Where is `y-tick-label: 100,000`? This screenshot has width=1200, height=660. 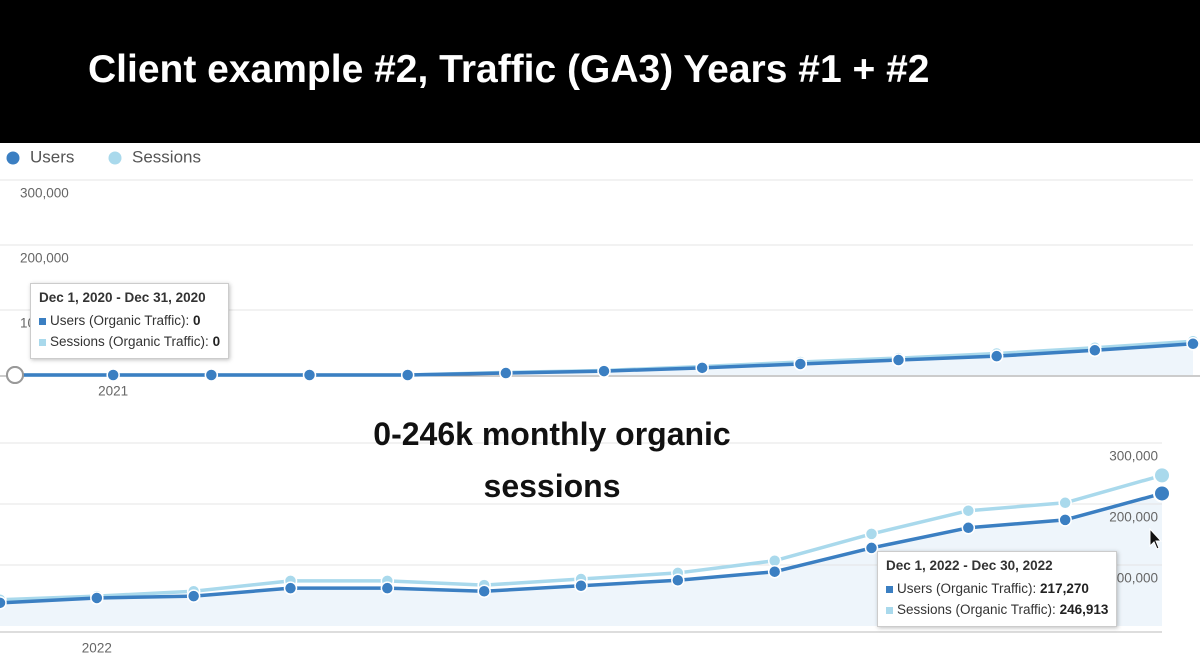
y-tick-label: 100,000 is located at coordinates (1133, 578).